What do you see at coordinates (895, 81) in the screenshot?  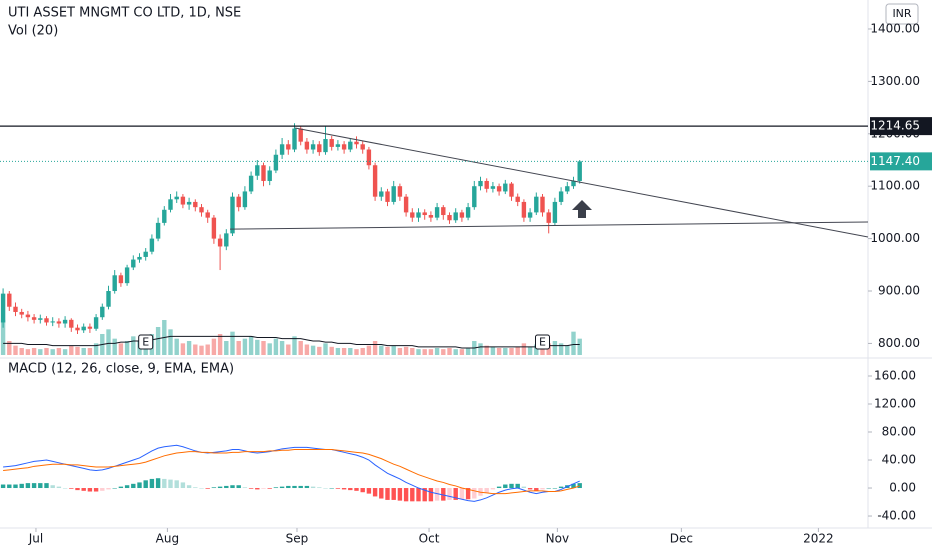 I see `y-tick-label: 1300.00` at bounding box center [895, 81].